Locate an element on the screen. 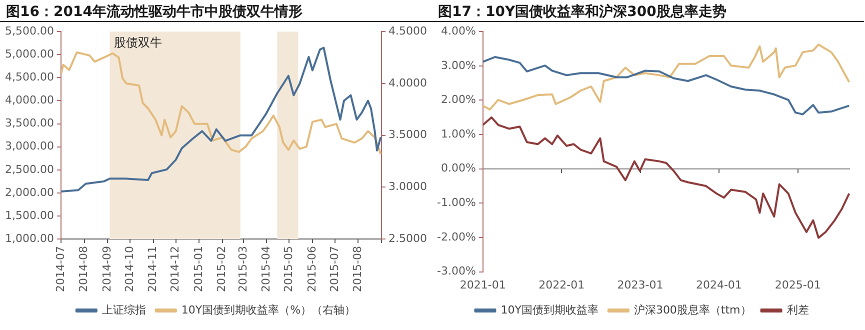 This screenshot has height=330, width=865. y-tick-label: -3.00% is located at coordinates (456, 271).